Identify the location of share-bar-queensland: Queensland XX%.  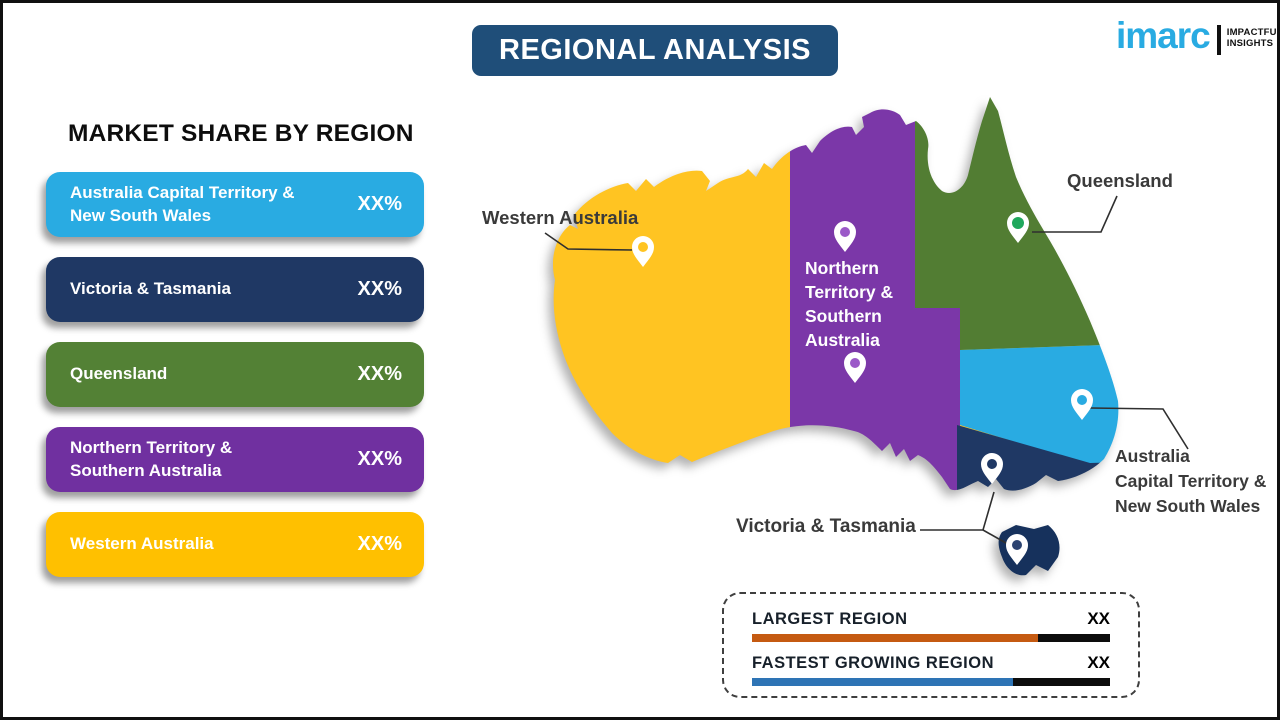
(235, 374).